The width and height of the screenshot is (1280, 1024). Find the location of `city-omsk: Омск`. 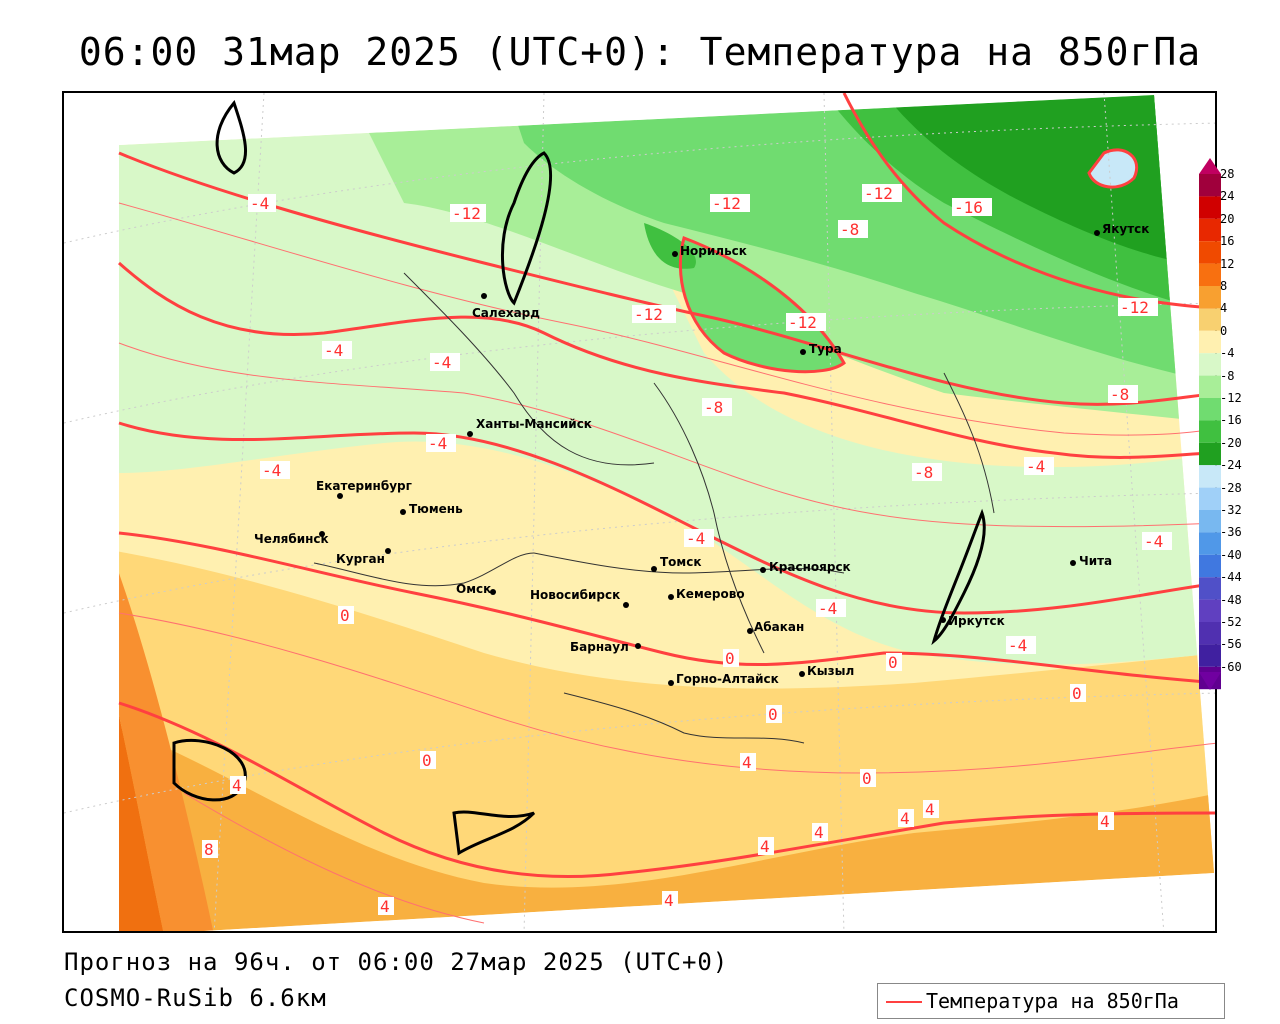

city-omsk: Омск is located at coordinates (476, 589).